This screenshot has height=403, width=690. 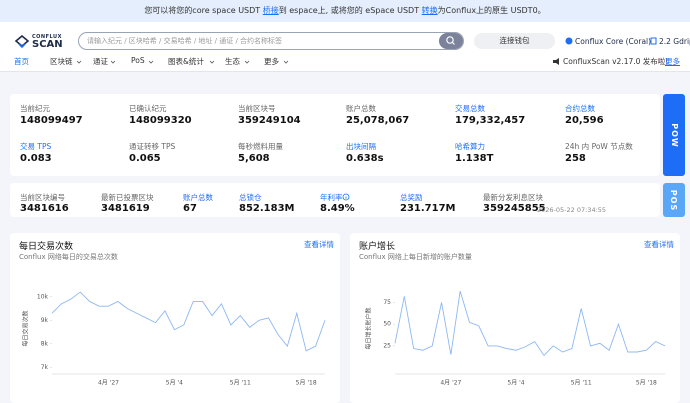 I want to click on stat-value: 20,596, so click(x=584, y=120).